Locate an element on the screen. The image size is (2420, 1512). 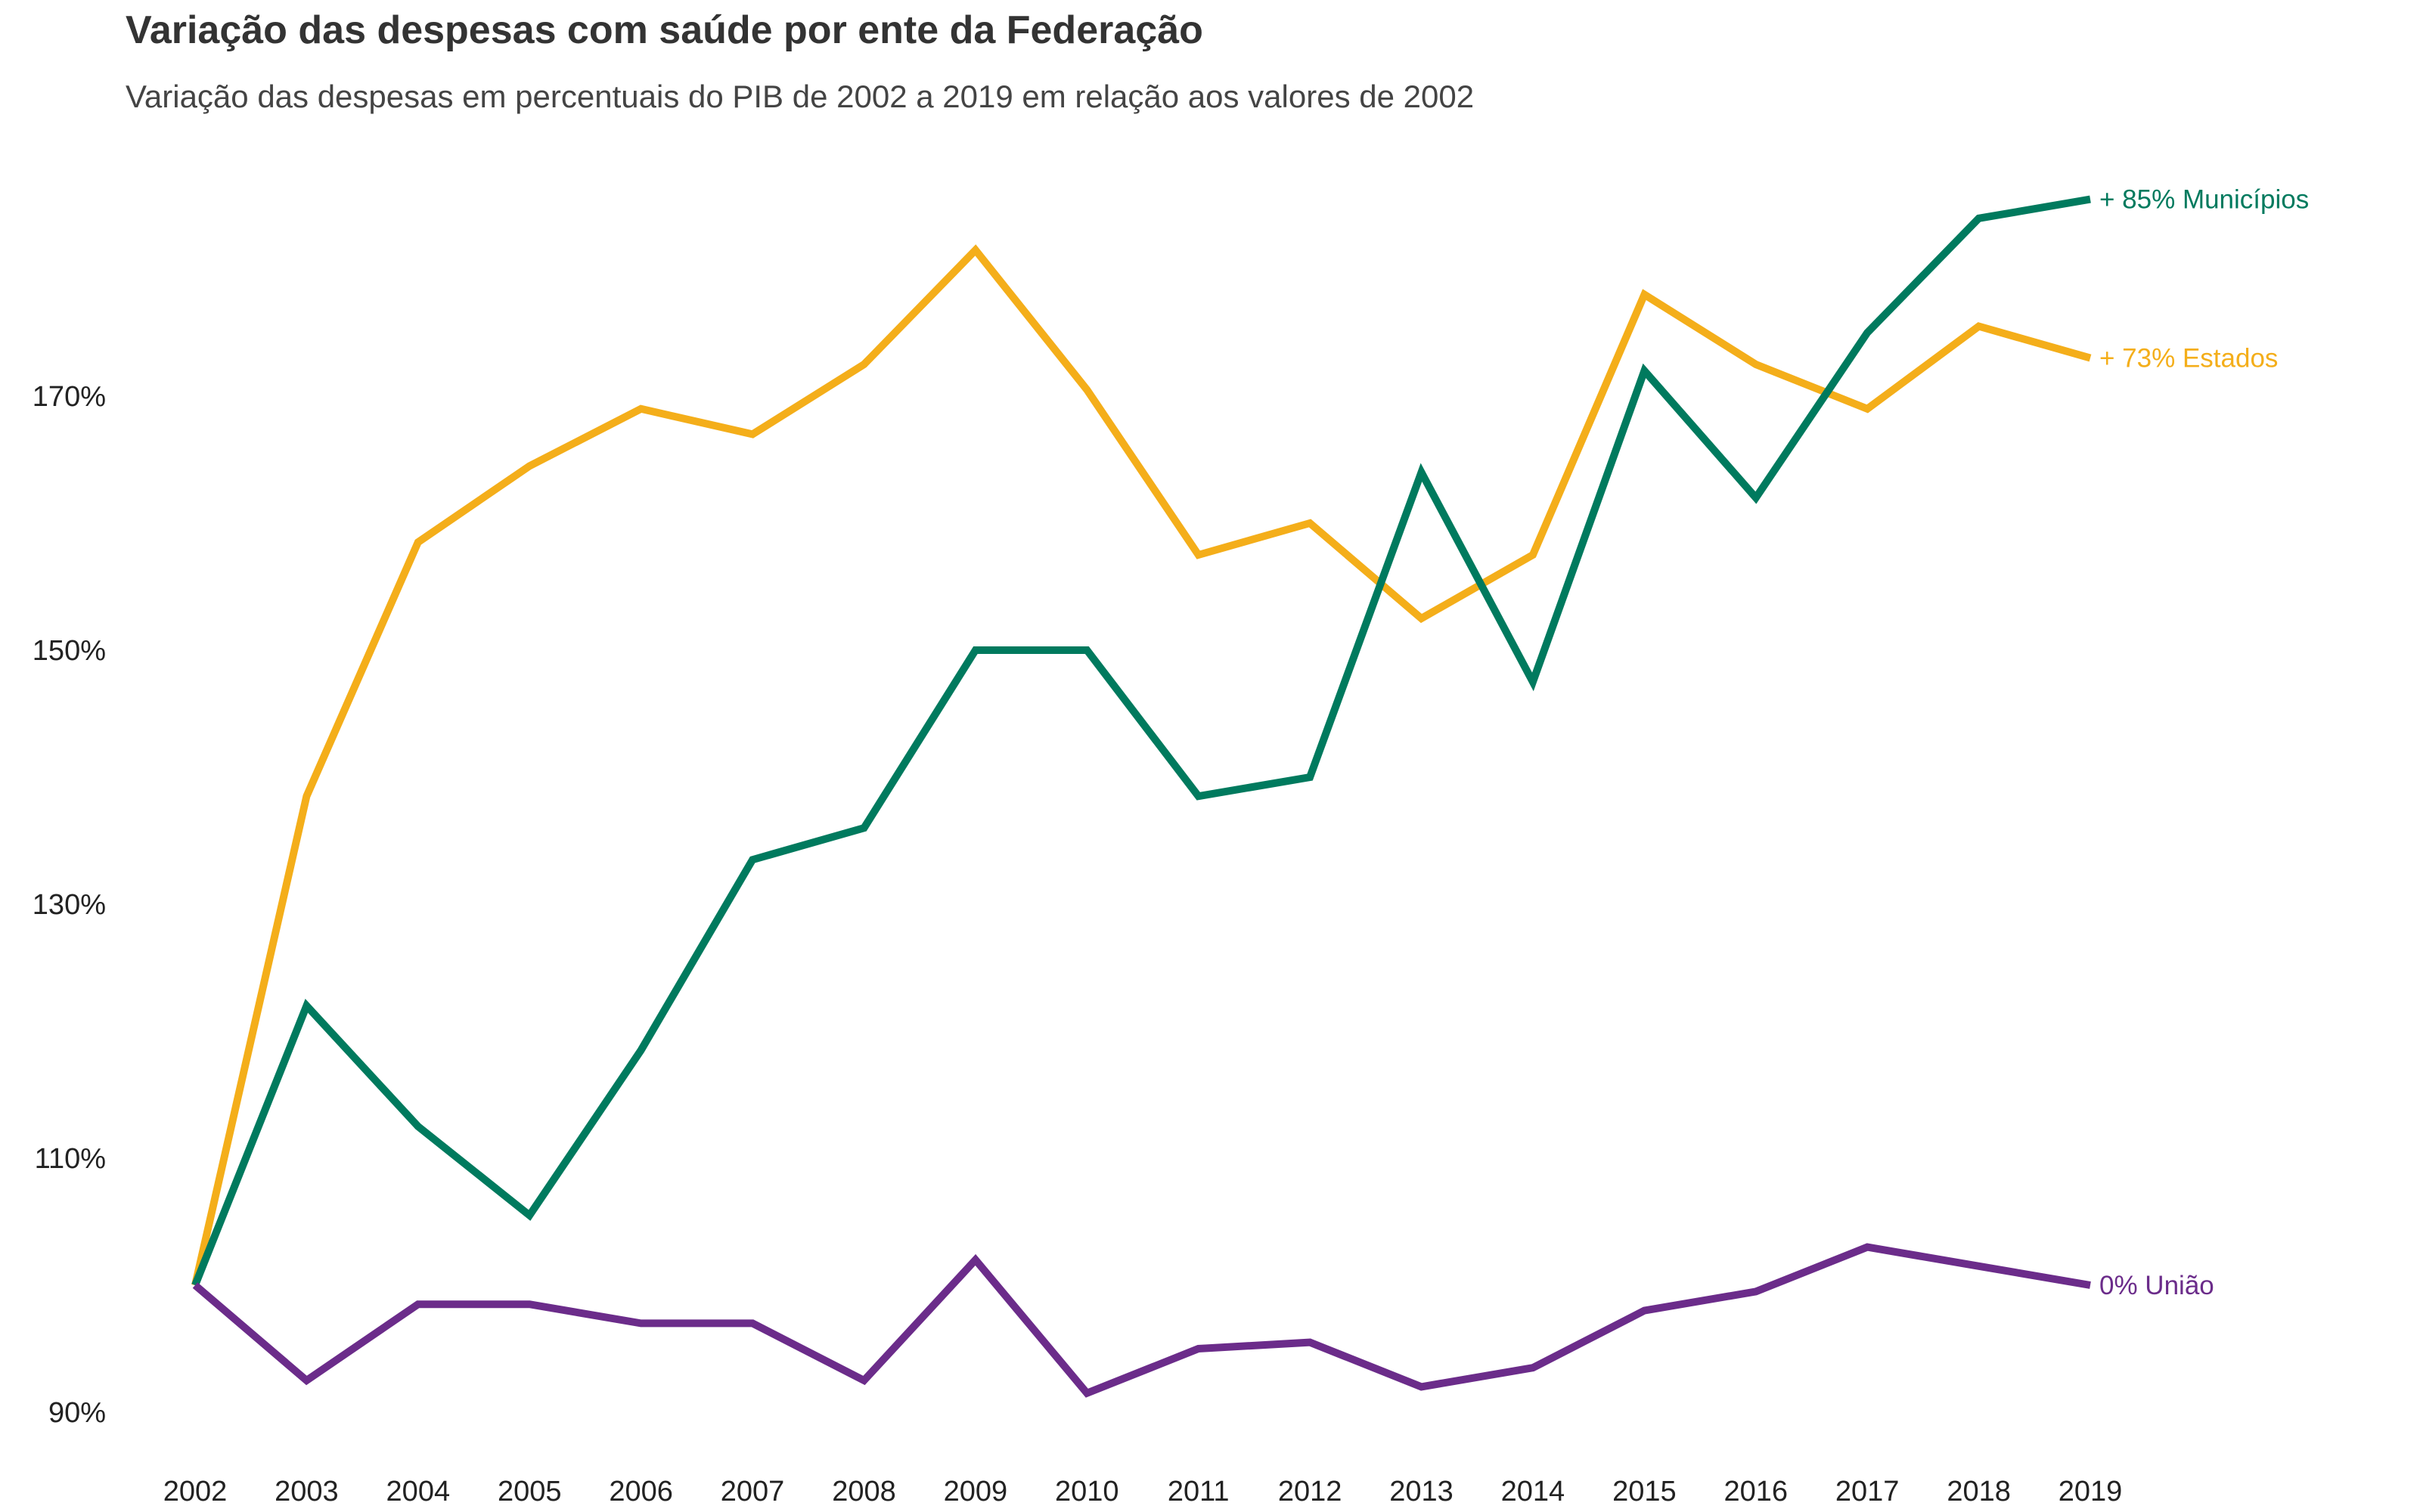
x-tick-label: 2012 is located at coordinates (1310, 1491).